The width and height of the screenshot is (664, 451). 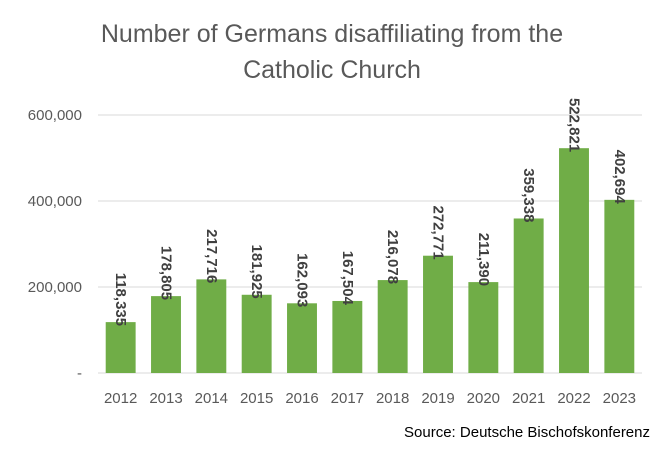 I want to click on x-tick-label: 2023, so click(x=619, y=398).